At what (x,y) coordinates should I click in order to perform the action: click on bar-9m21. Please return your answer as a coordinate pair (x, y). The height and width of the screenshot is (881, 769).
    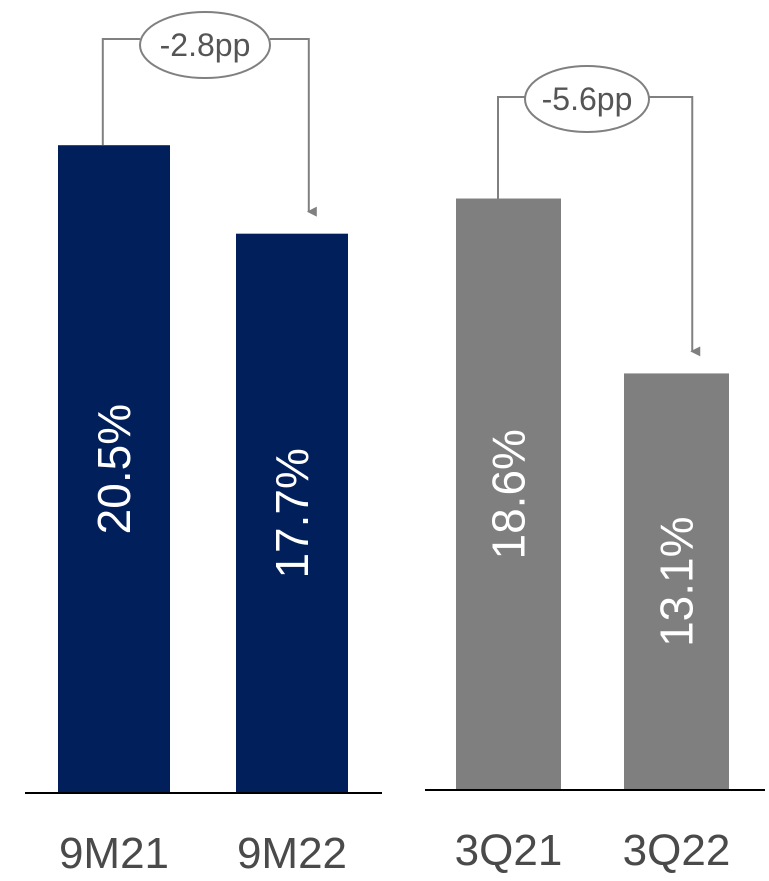
    Looking at the image, I should click on (114, 469).